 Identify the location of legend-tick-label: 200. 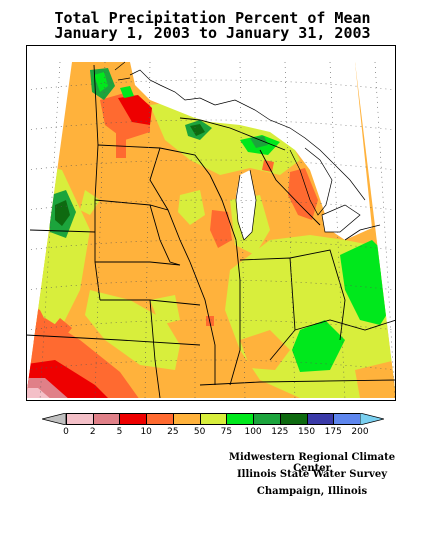
(360, 432).